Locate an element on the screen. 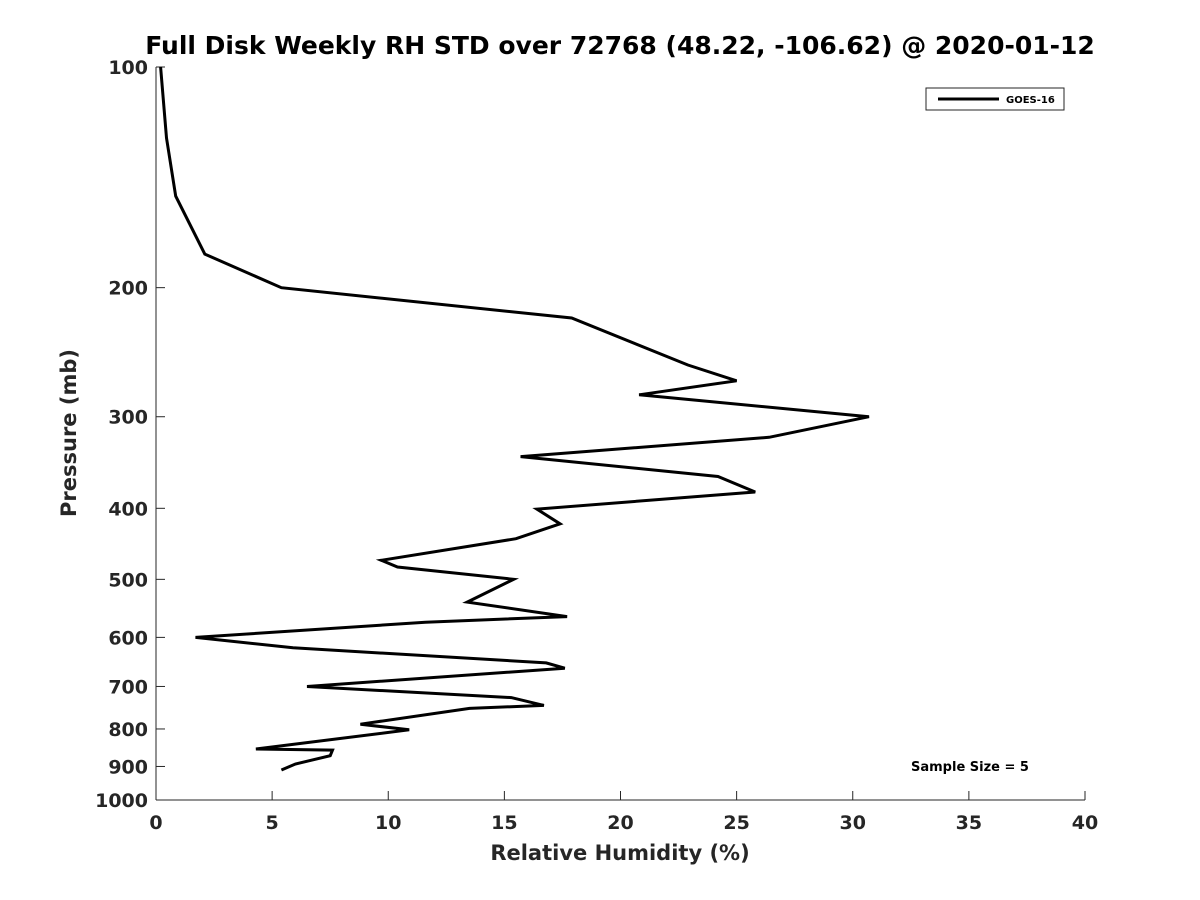  x-axis-ticks: 0 5 10 15 20 25 30 35 40 is located at coordinates (623, 812).